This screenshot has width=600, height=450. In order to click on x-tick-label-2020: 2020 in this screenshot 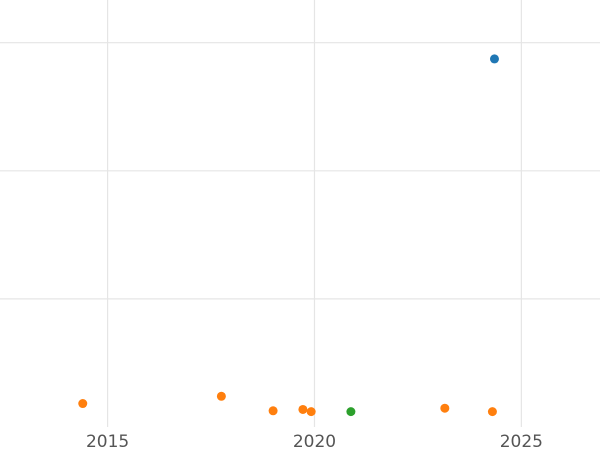, I will do `click(314, 441)`.